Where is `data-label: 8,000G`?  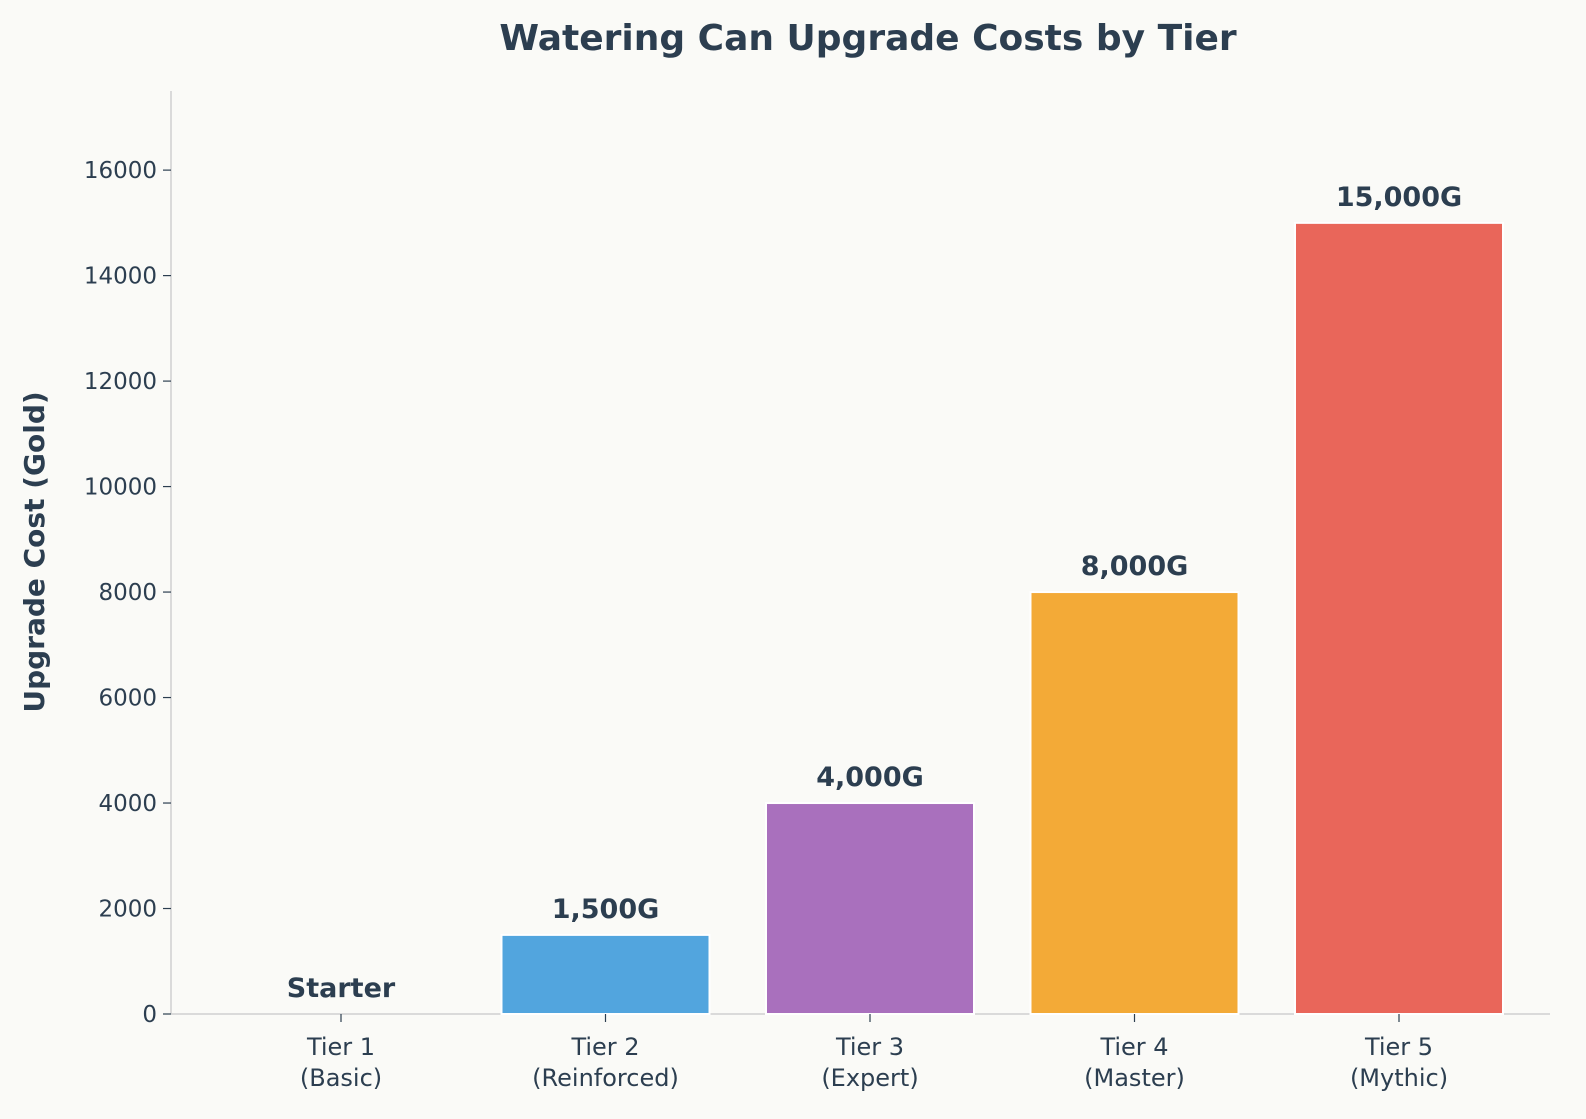
data-label: 8,000G is located at coordinates (1135, 566).